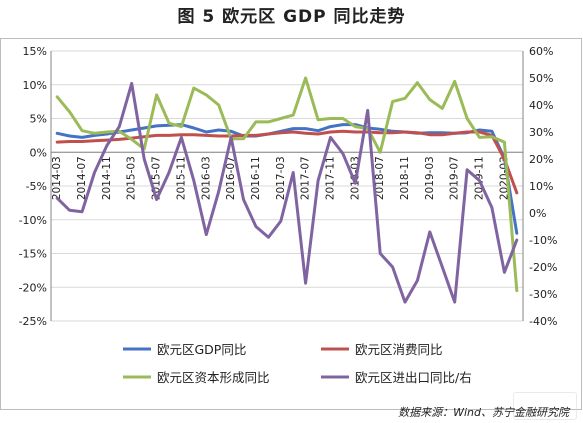 The height and width of the screenshot is (423, 583). Describe the element at coordinates (36, 186) in the screenshot. I see `y-left-tick-label: -5%` at that location.